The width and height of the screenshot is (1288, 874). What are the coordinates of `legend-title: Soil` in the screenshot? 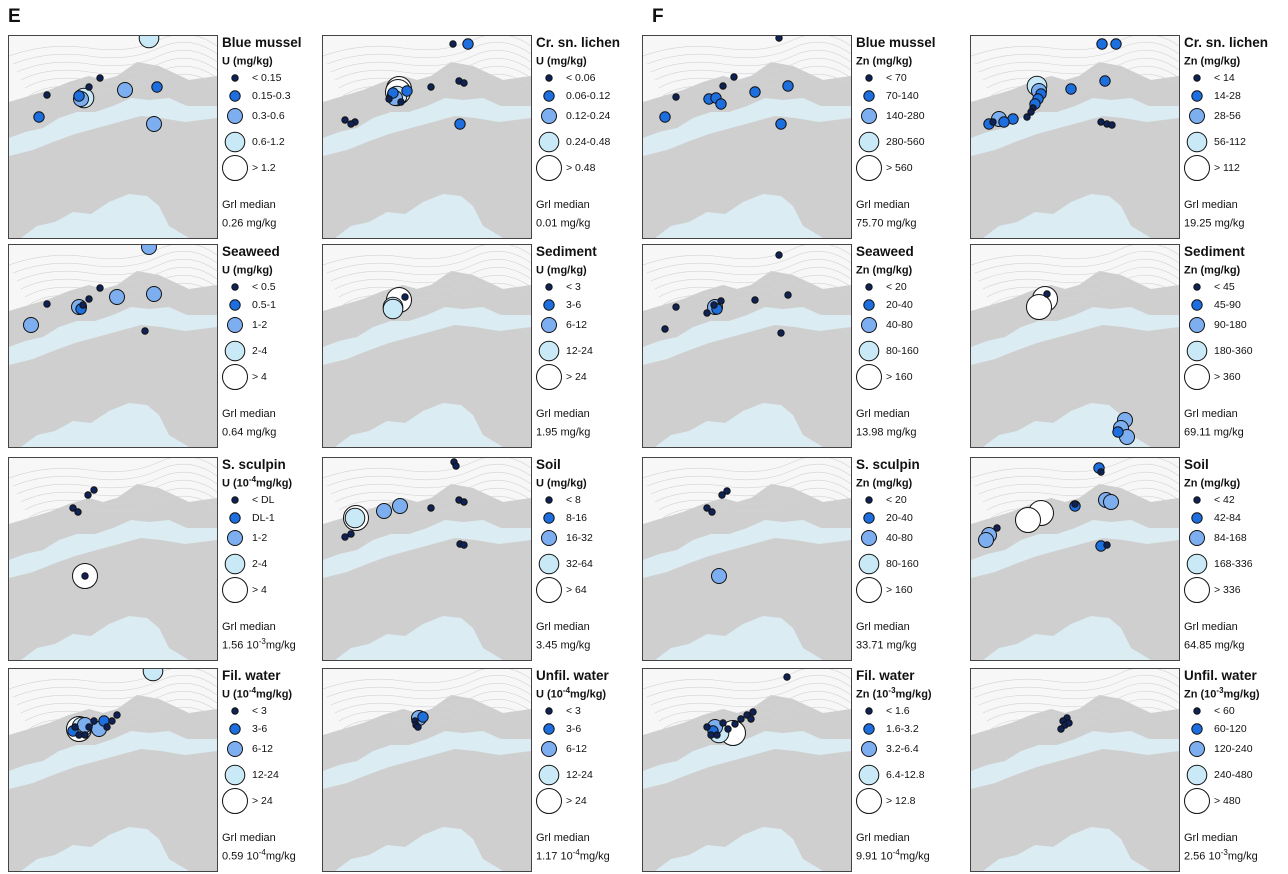 It's located at (1235, 465).